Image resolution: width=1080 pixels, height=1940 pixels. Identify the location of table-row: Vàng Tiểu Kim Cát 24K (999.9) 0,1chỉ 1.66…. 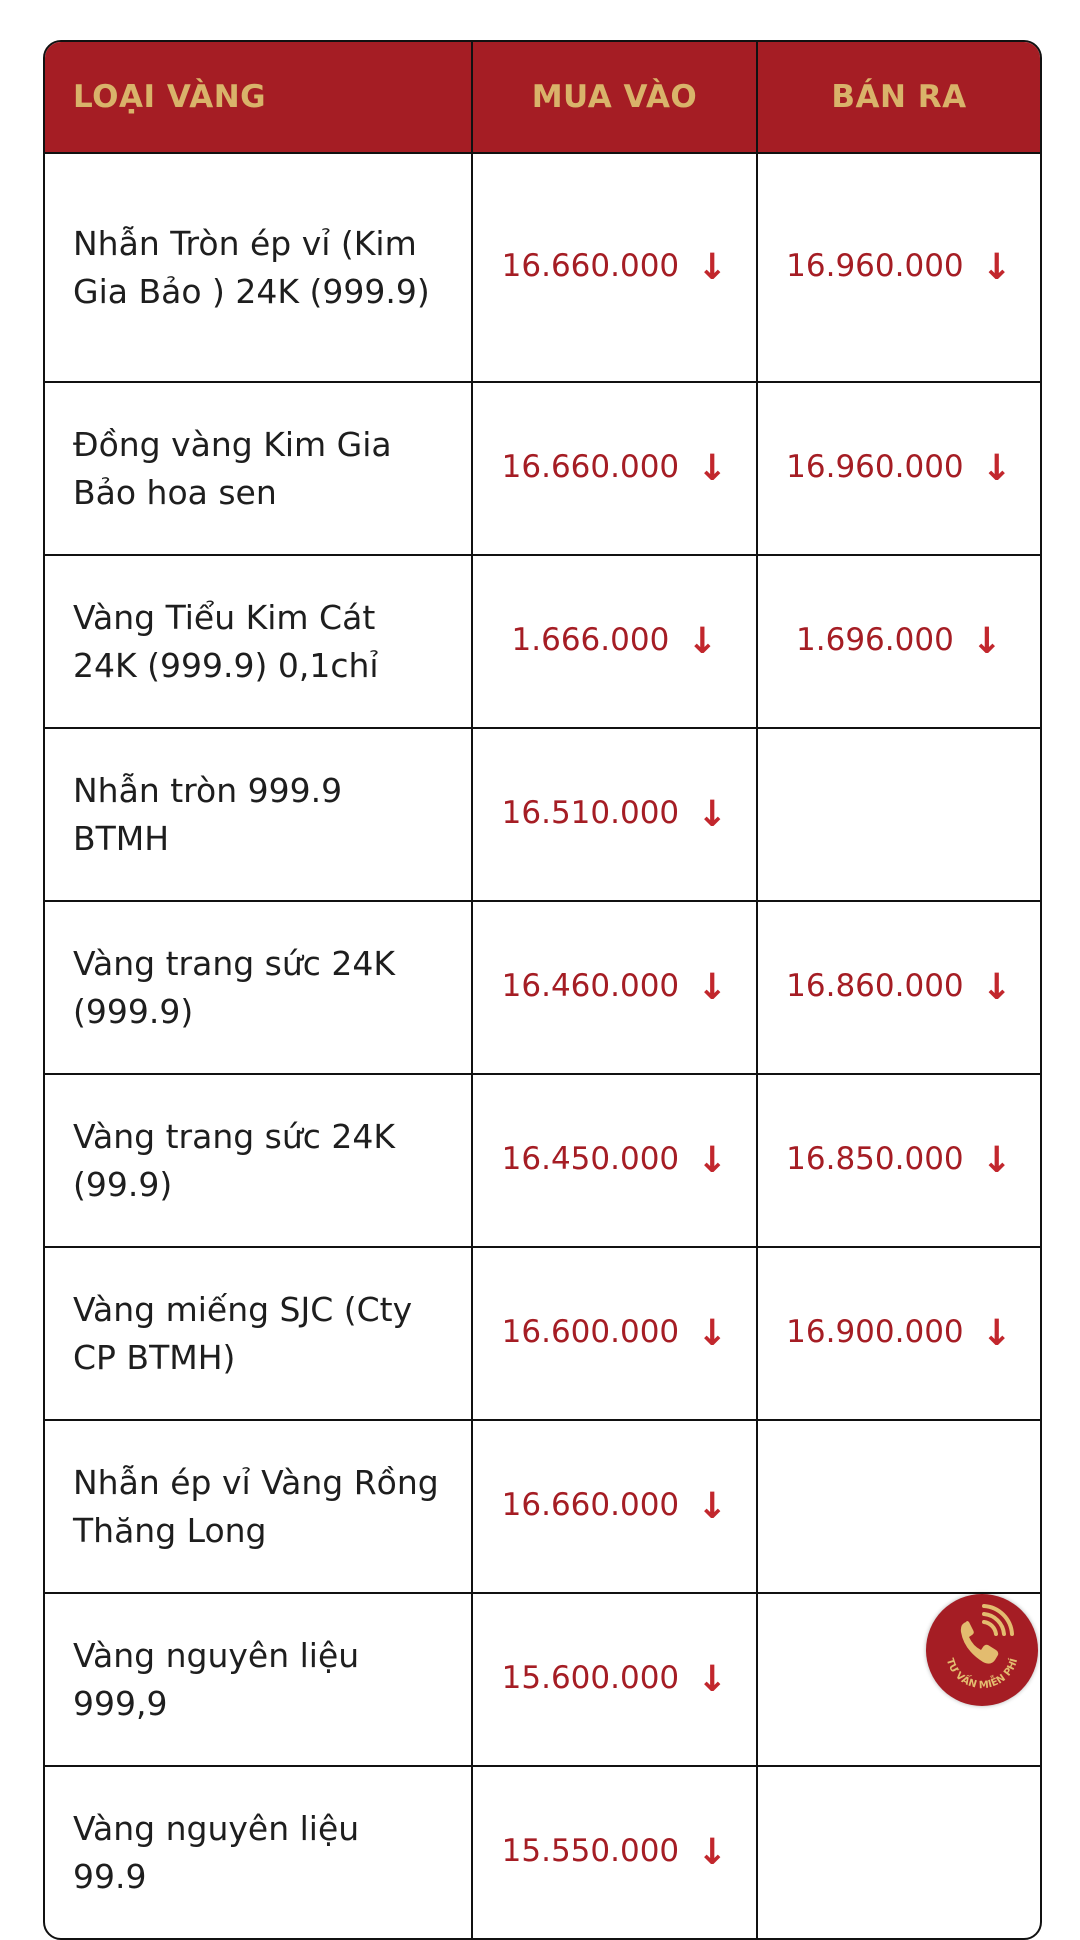
(542, 642).